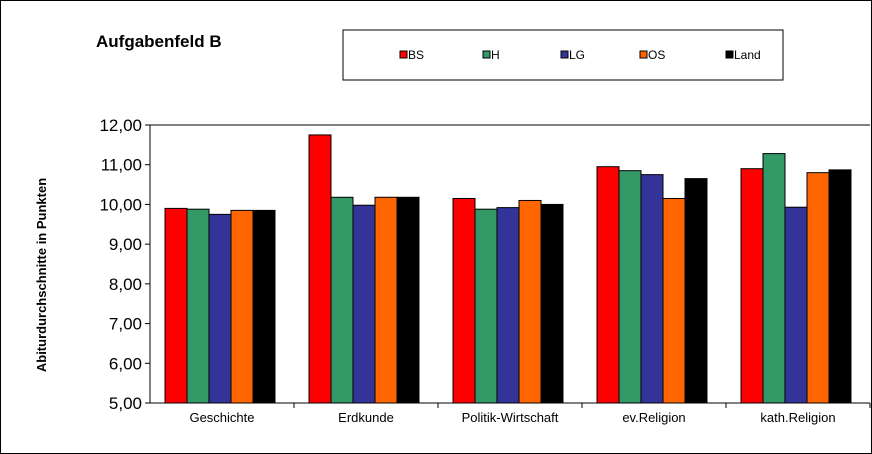 Image resolution: width=872 pixels, height=454 pixels. What do you see at coordinates (198, 306) in the screenshot?
I see `bar-h-geschichte` at bounding box center [198, 306].